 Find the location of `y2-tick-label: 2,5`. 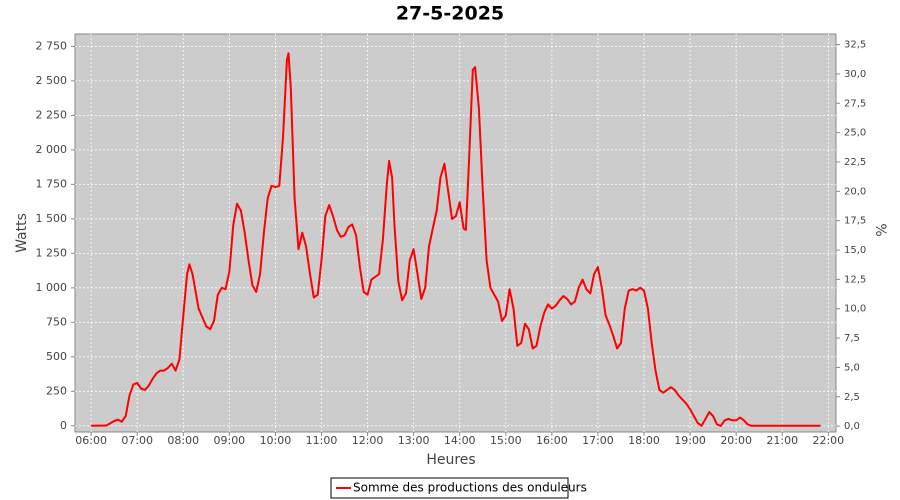

y2-tick-label: 2,5 is located at coordinates (852, 397).